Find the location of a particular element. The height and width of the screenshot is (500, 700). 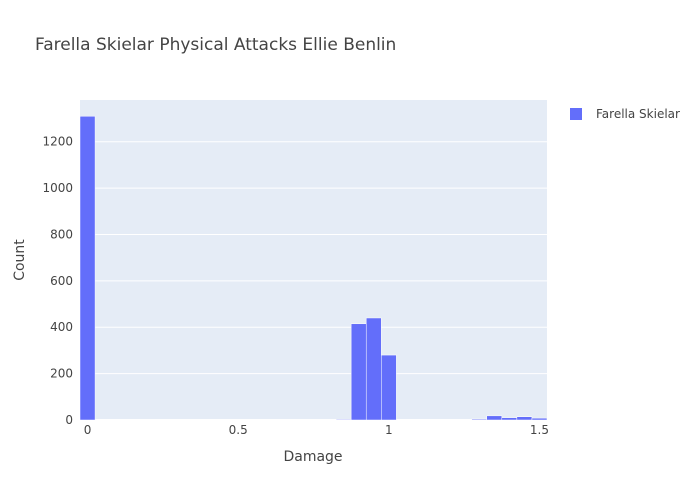

legend-label: Farella Skielar is located at coordinates (638, 114).